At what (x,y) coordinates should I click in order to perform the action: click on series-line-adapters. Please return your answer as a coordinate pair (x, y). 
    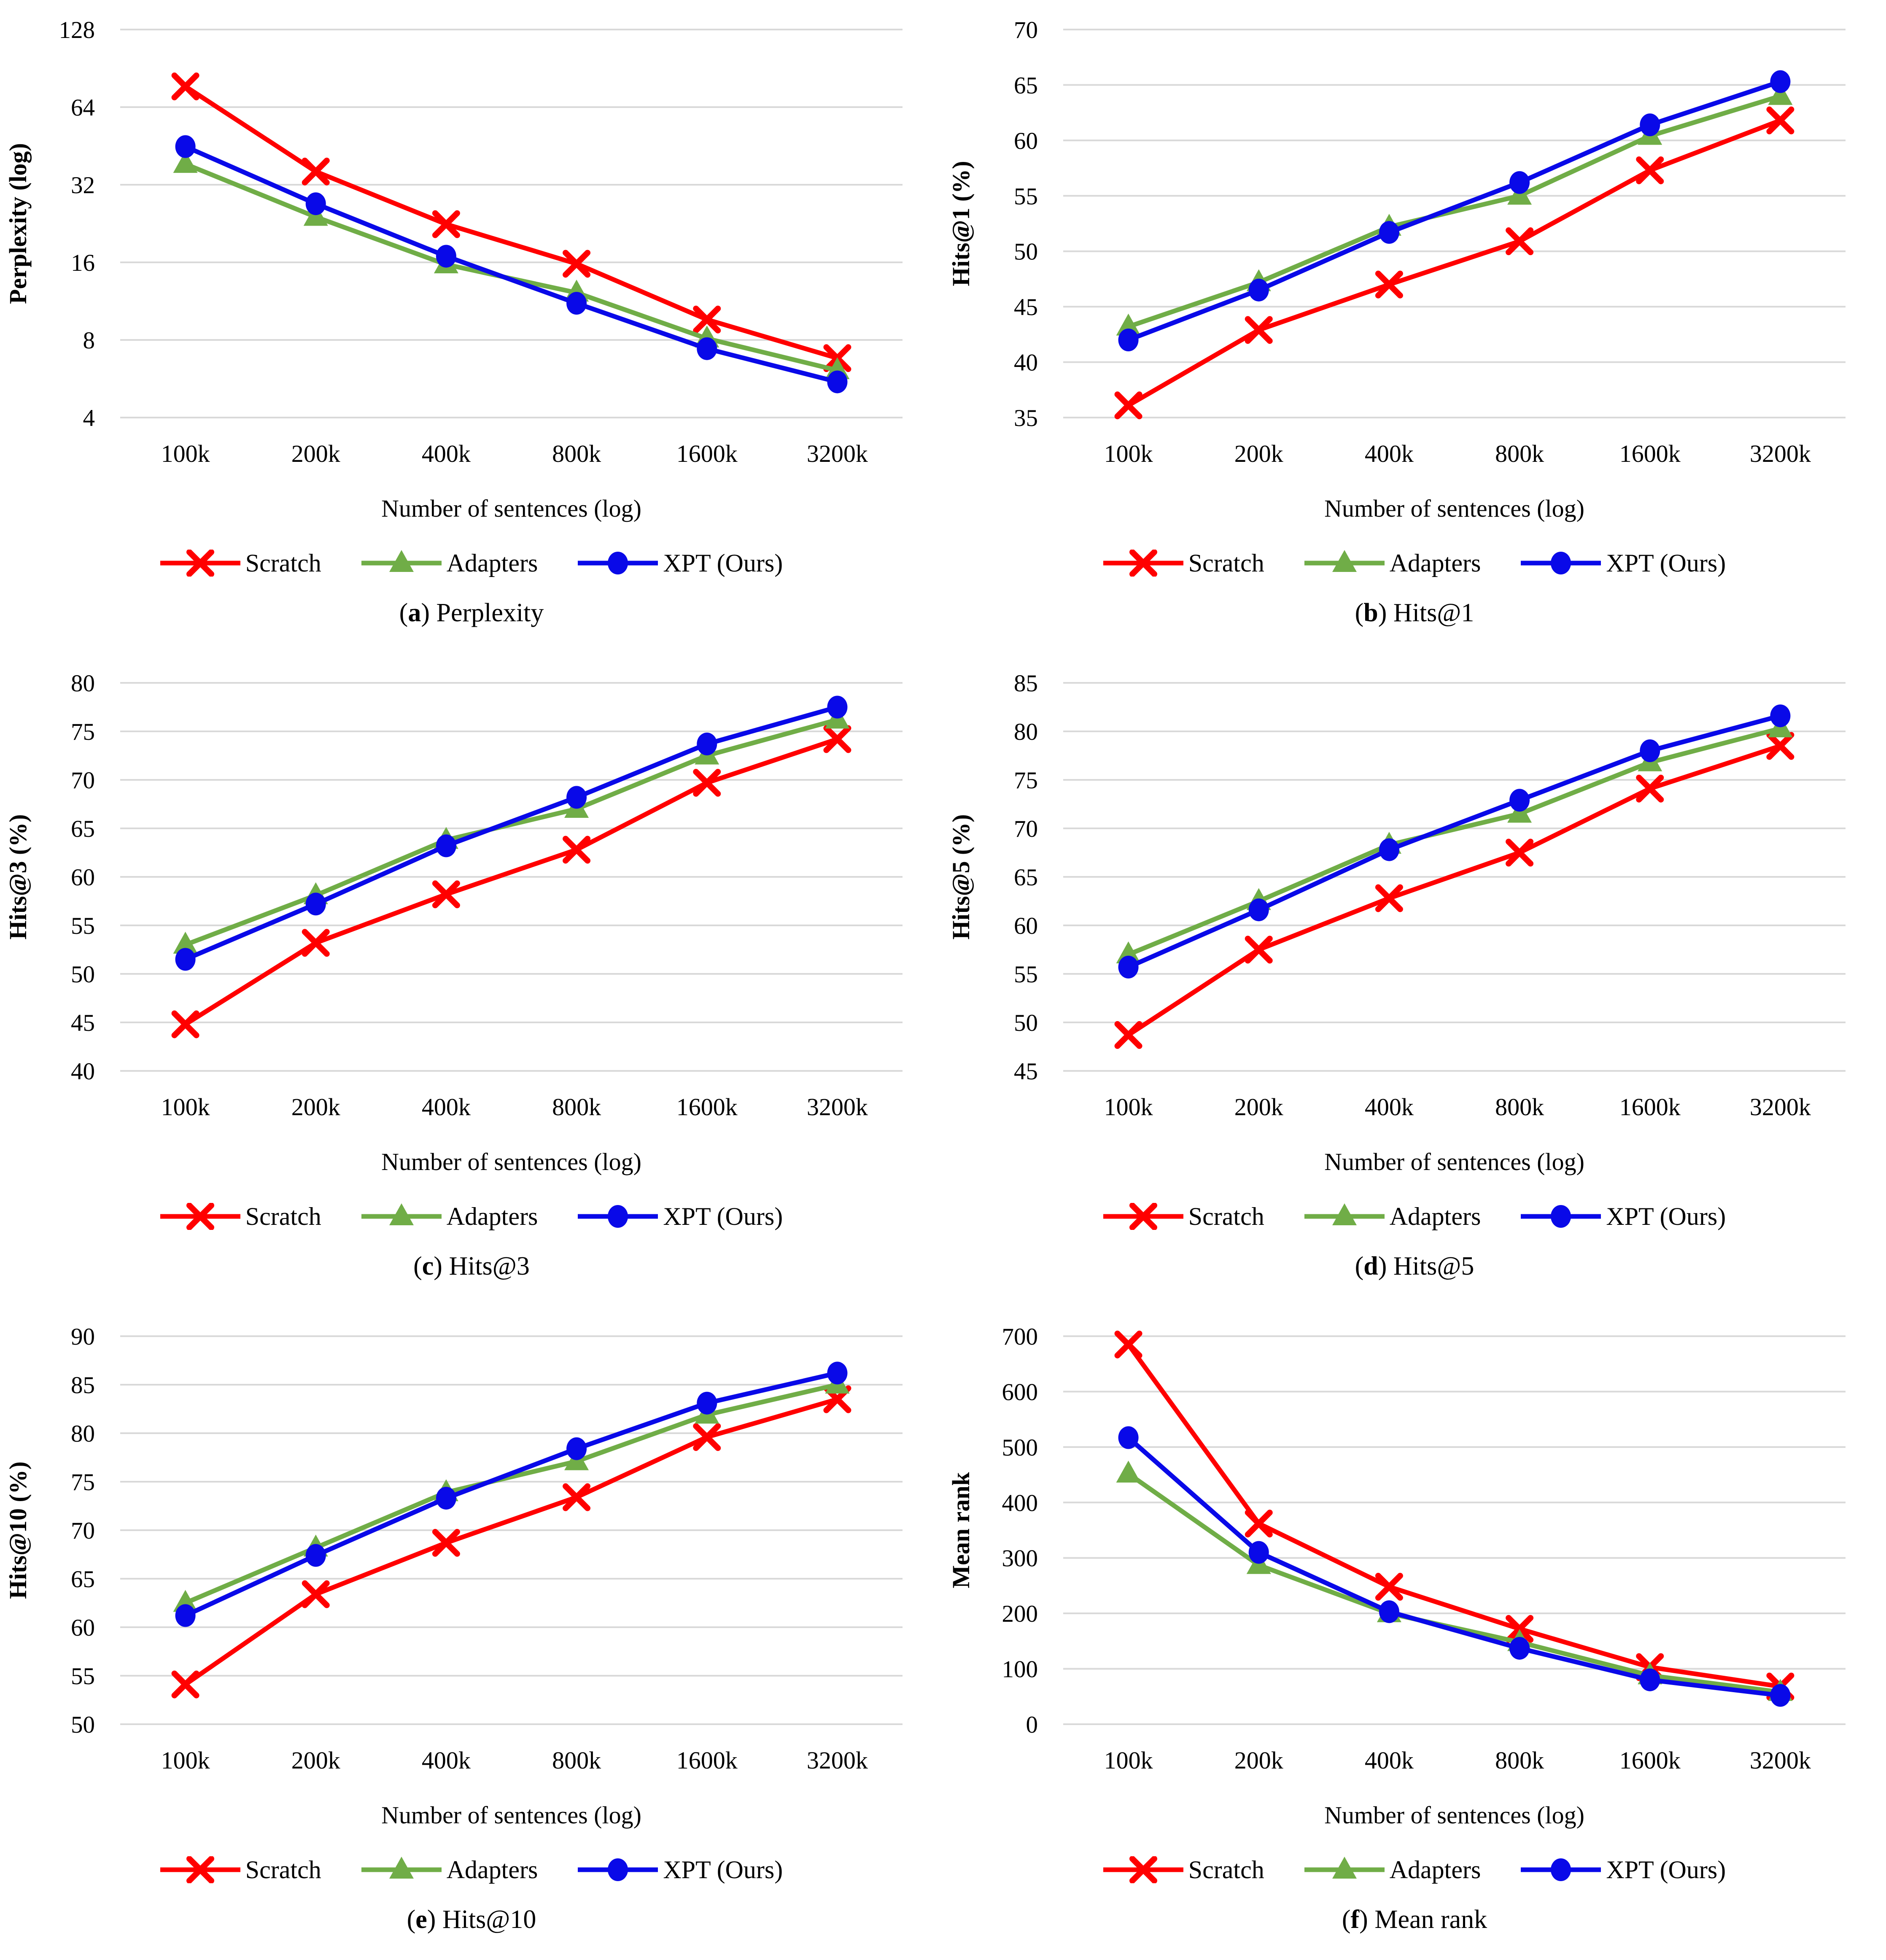
    Looking at the image, I should click on (511, 832).